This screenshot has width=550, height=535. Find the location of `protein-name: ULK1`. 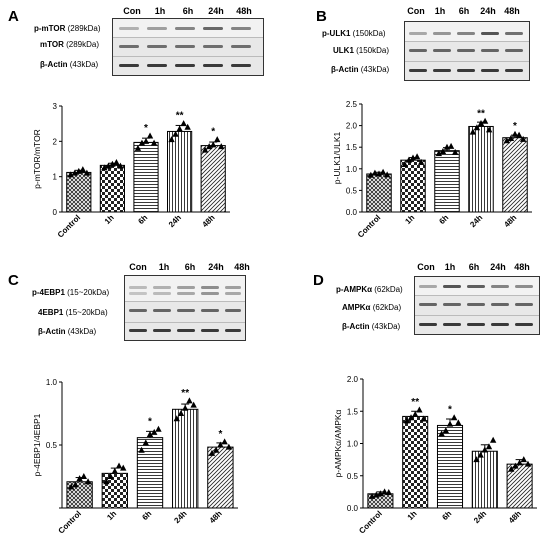

protein-name: ULK1 is located at coordinates (343, 50).